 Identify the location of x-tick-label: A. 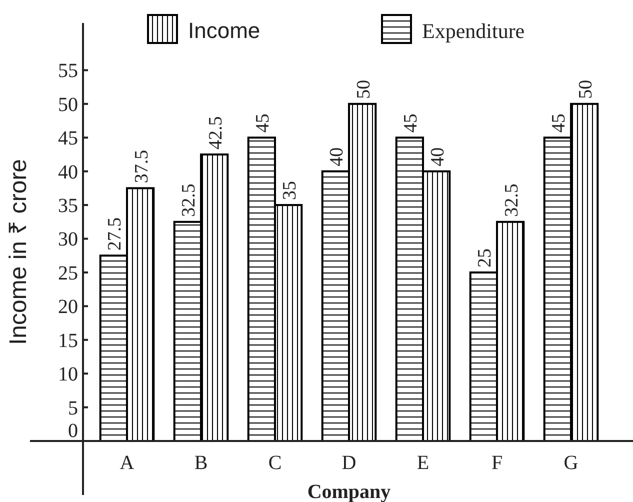
(127, 463).